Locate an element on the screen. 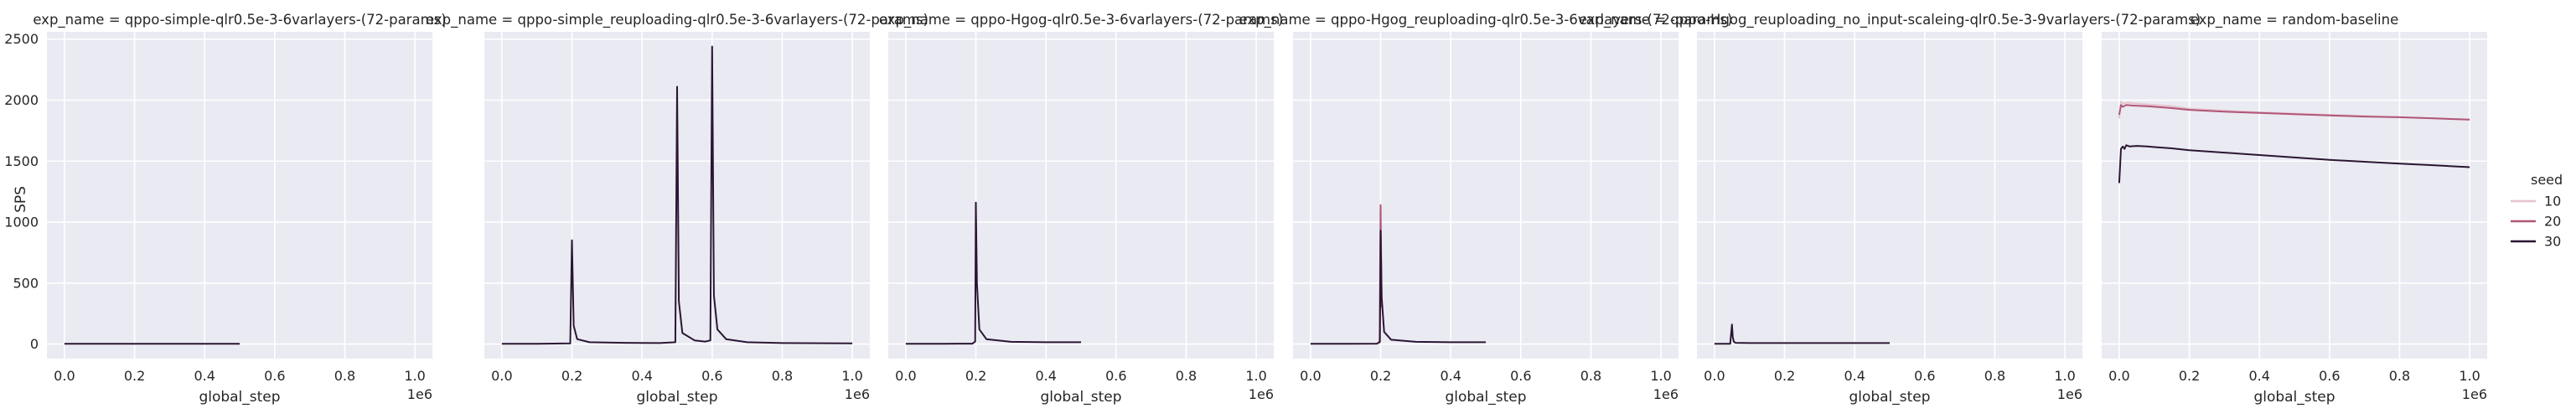  legend-entry: 30 is located at coordinates (2552, 242).